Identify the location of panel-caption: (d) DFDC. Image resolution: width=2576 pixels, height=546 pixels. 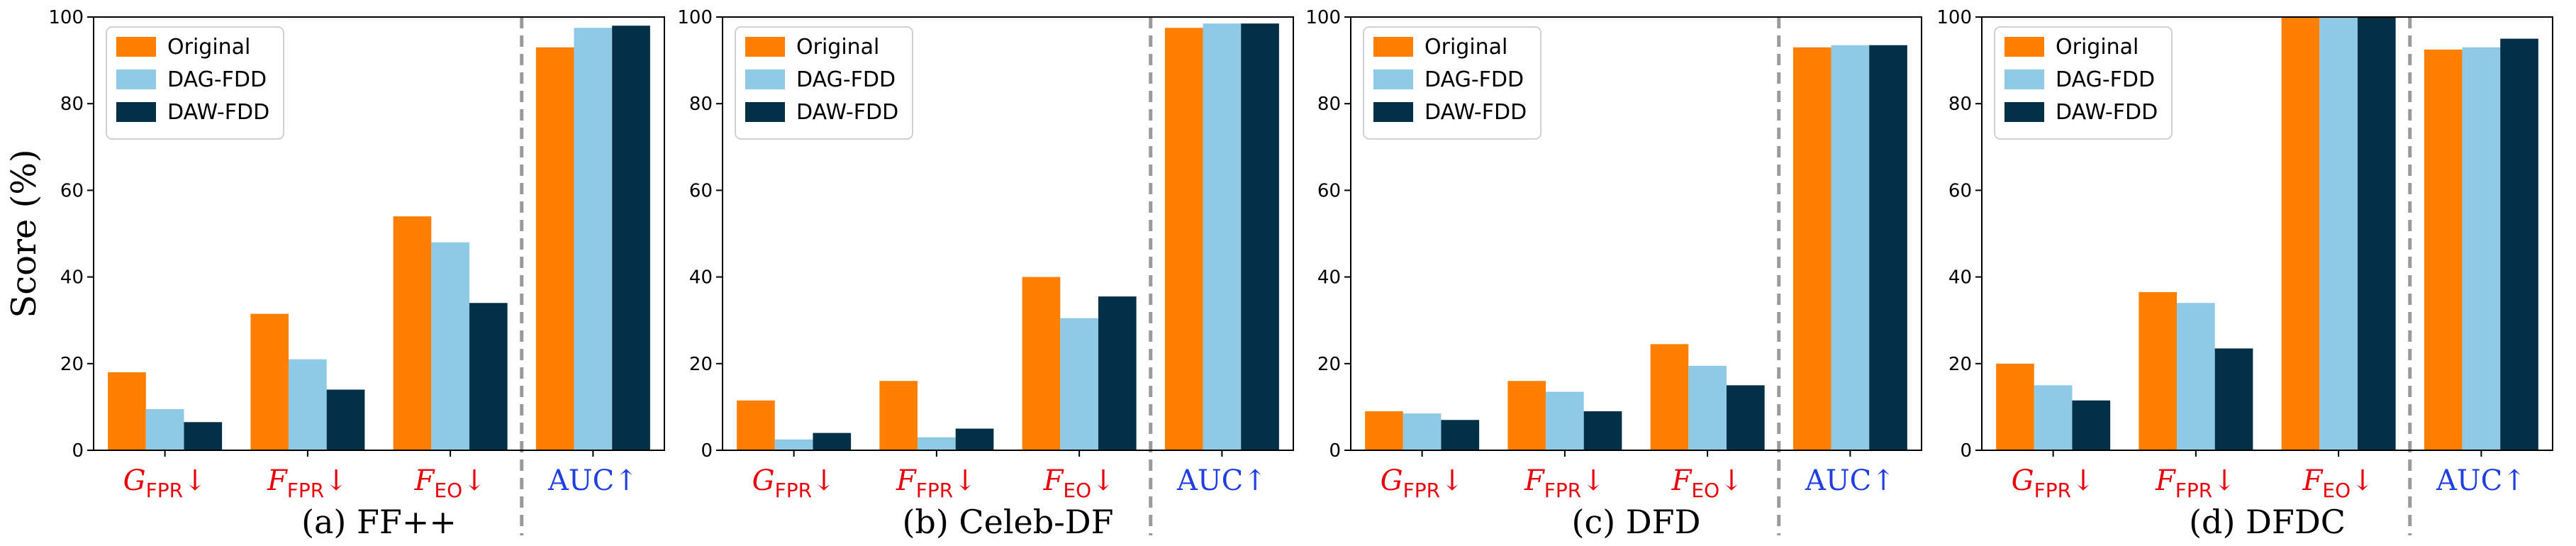
(2267, 522).